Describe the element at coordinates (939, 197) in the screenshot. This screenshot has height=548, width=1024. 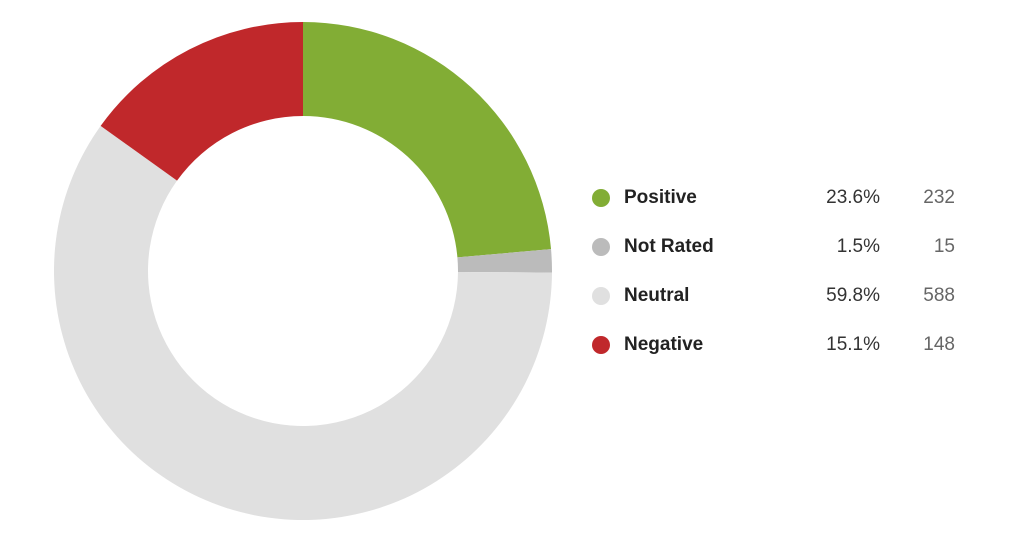
I see `count-label: 232` at that location.